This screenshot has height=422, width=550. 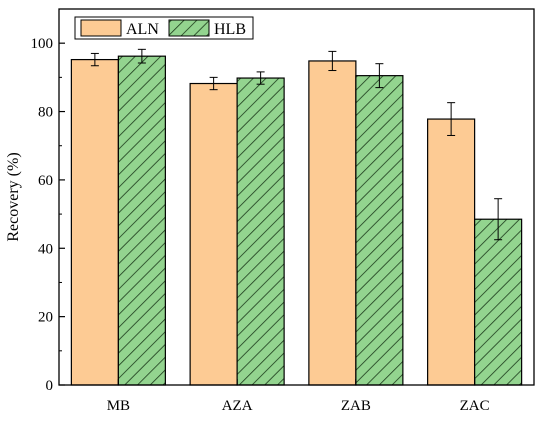 What do you see at coordinates (356, 406) in the screenshot?
I see `x-tick-label-zab: ZAB` at bounding box center [356, 406].